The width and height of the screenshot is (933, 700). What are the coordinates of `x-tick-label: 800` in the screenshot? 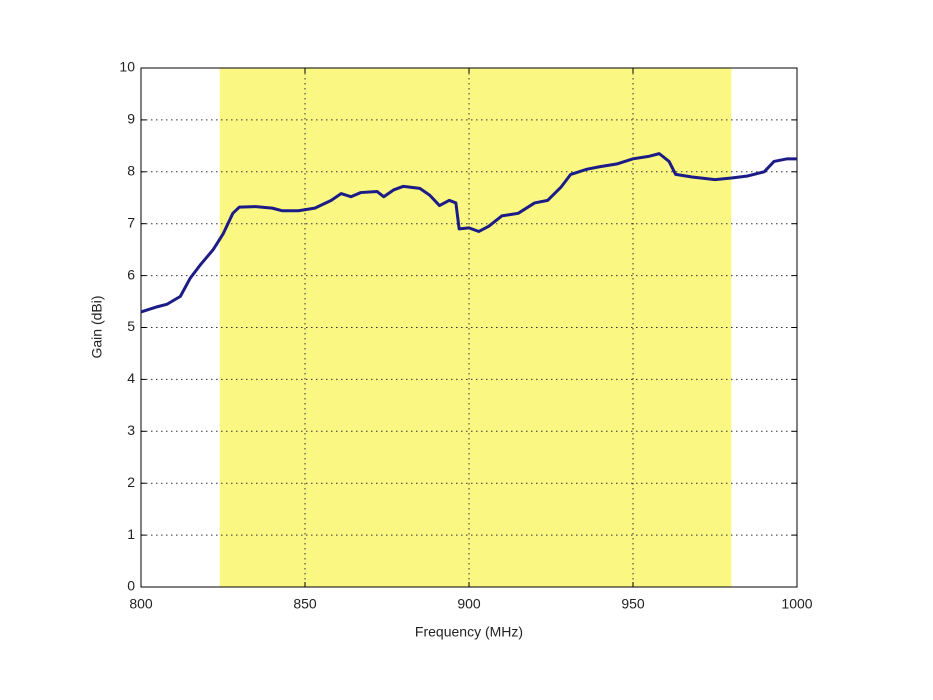 It's located at (141, 604).